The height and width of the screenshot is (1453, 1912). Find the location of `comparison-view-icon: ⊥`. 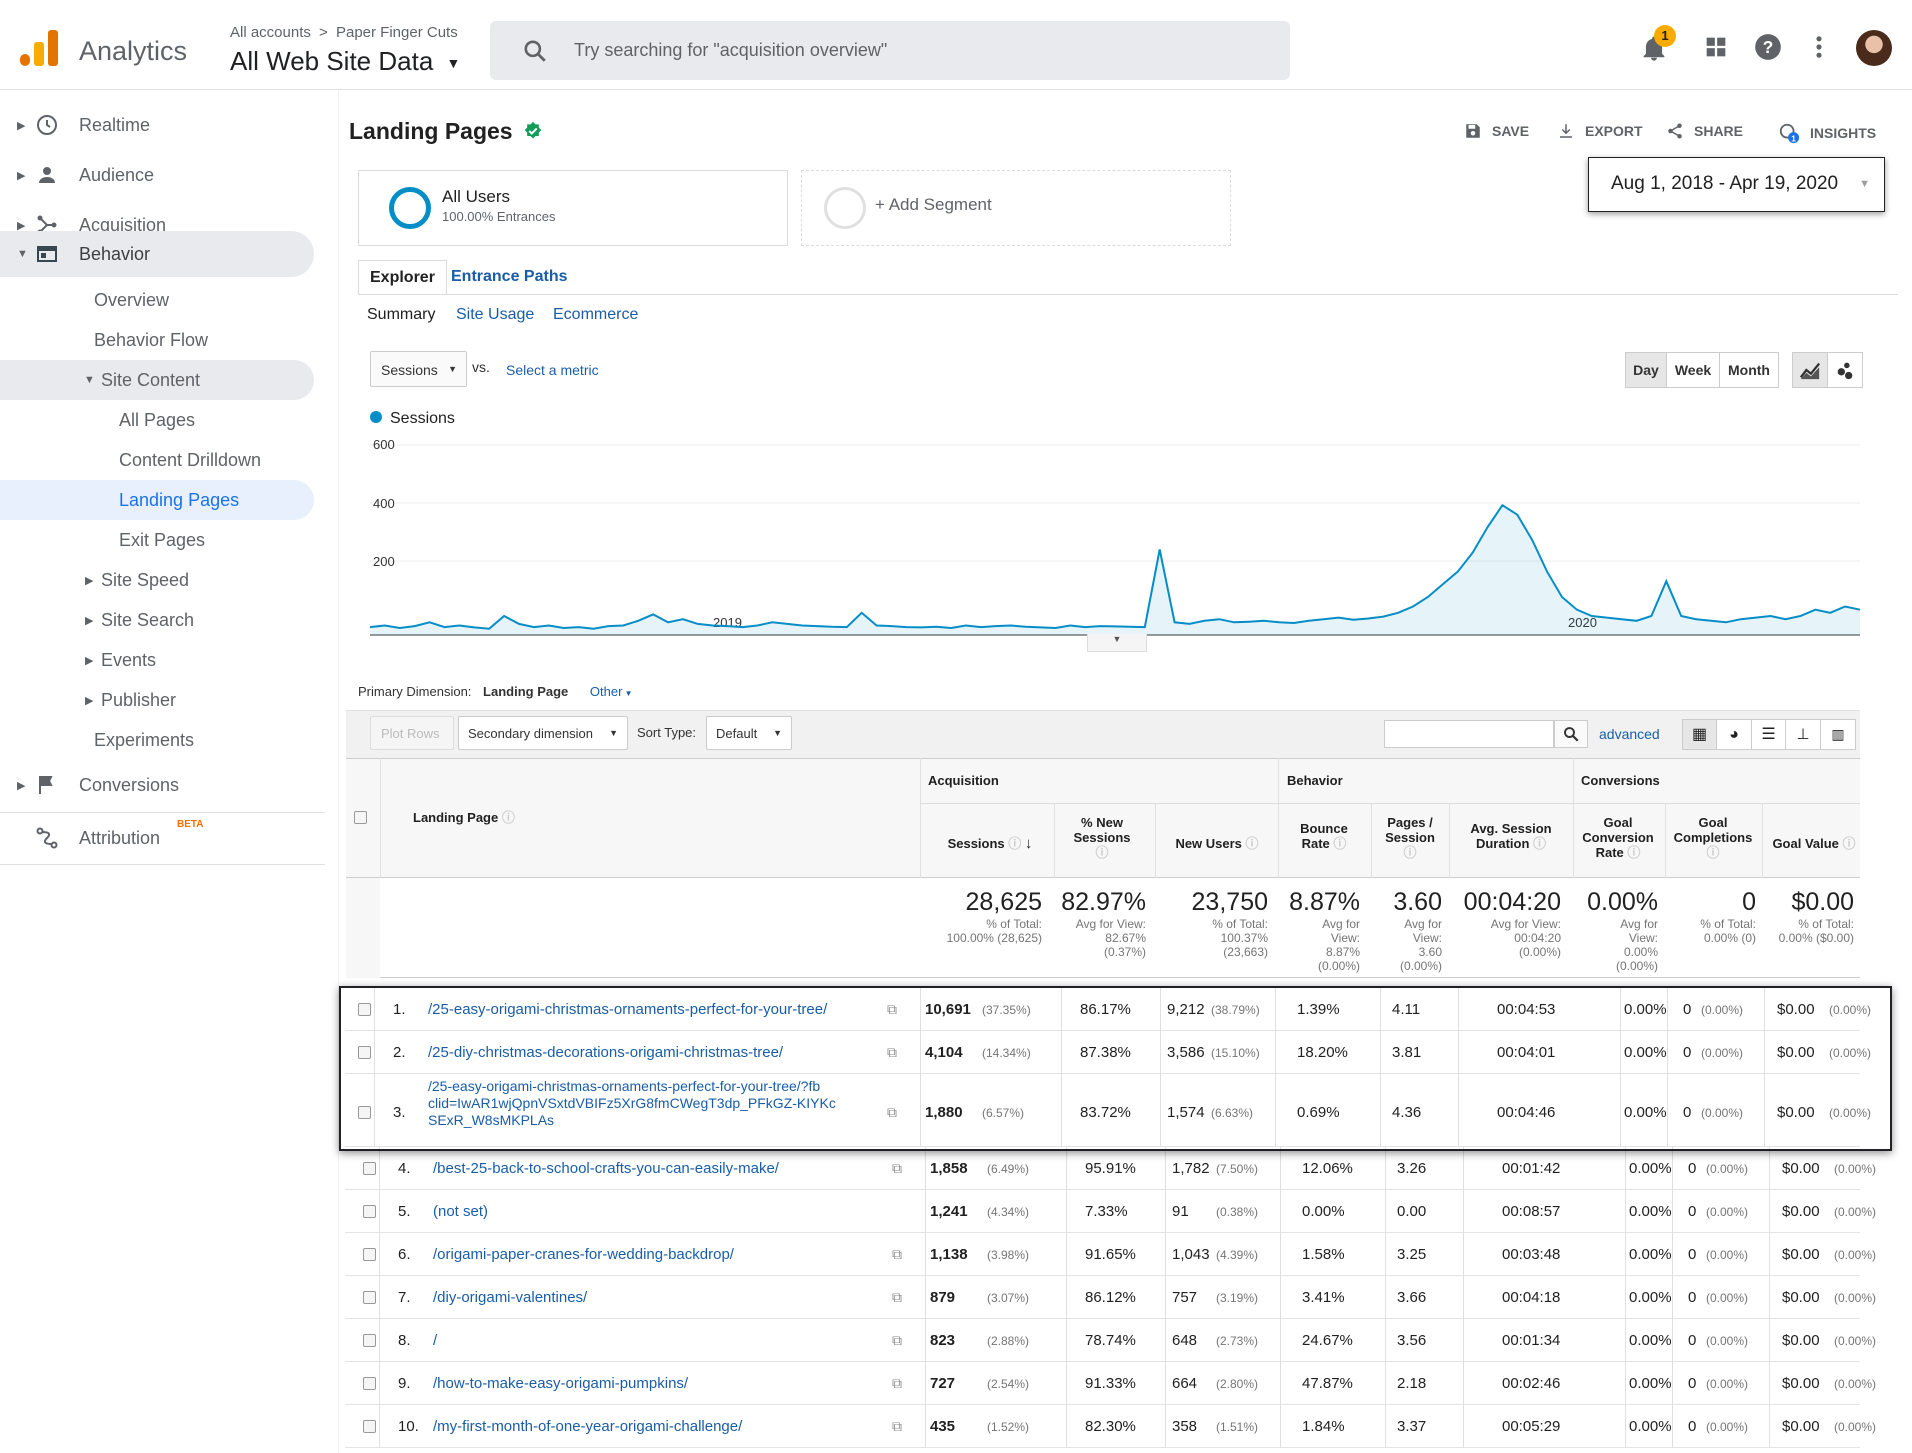

comparison-view-icon: ⊥ is located at coordinates (1803, 734).